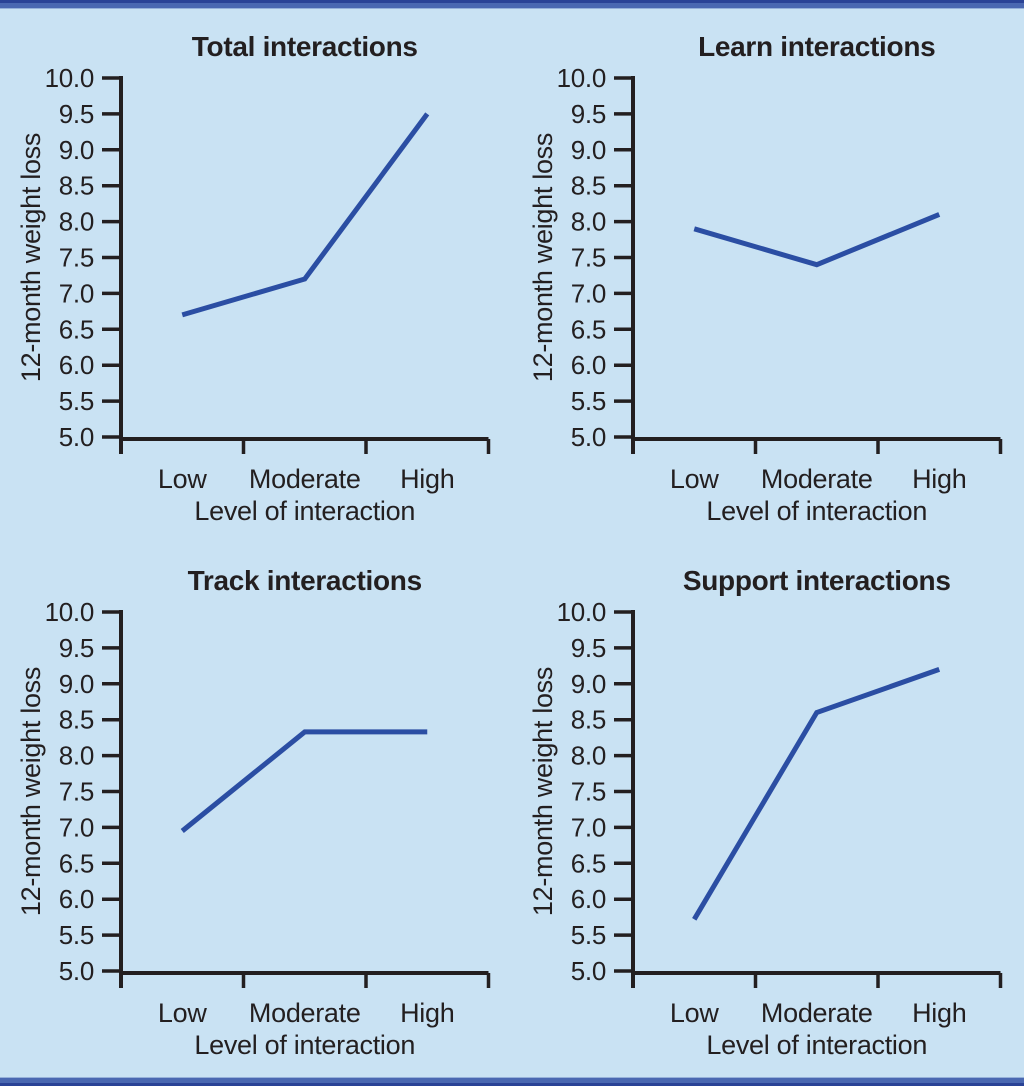  Describe the element at coordinates (817, 580) in the screenshot. I see `chart-title: Support interactions` at that location.